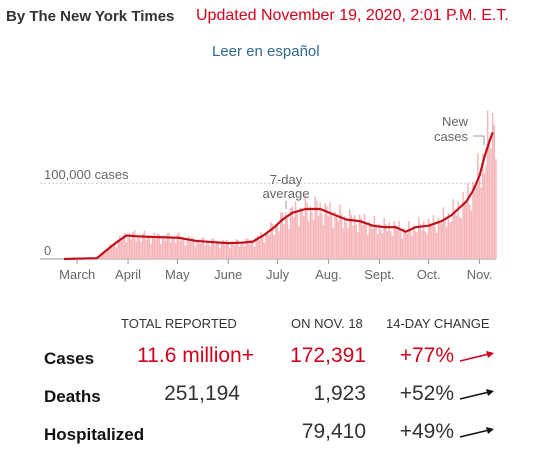  What do you see at coordinates (379, 274) in the screenshot?
I see `x-tick-label: Sept.` at bounding box center [379, 274].